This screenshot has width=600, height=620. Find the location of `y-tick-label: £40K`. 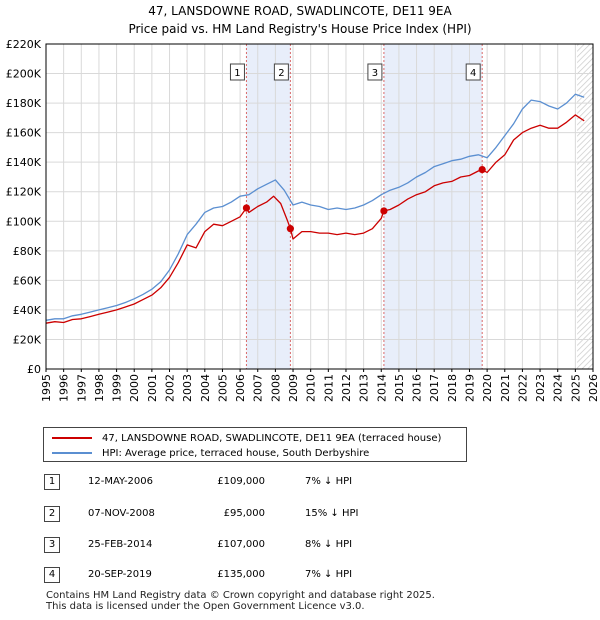

y-tick-label: £40K is located at coordinates (27, 310).